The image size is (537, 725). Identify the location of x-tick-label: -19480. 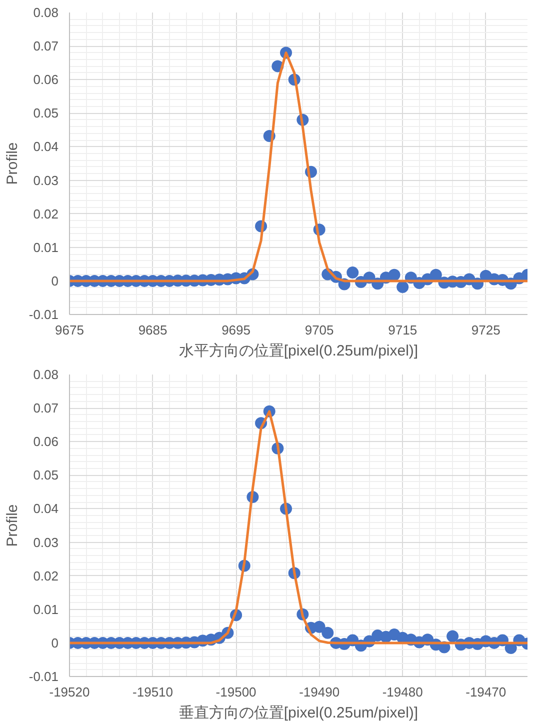
(402, 692).